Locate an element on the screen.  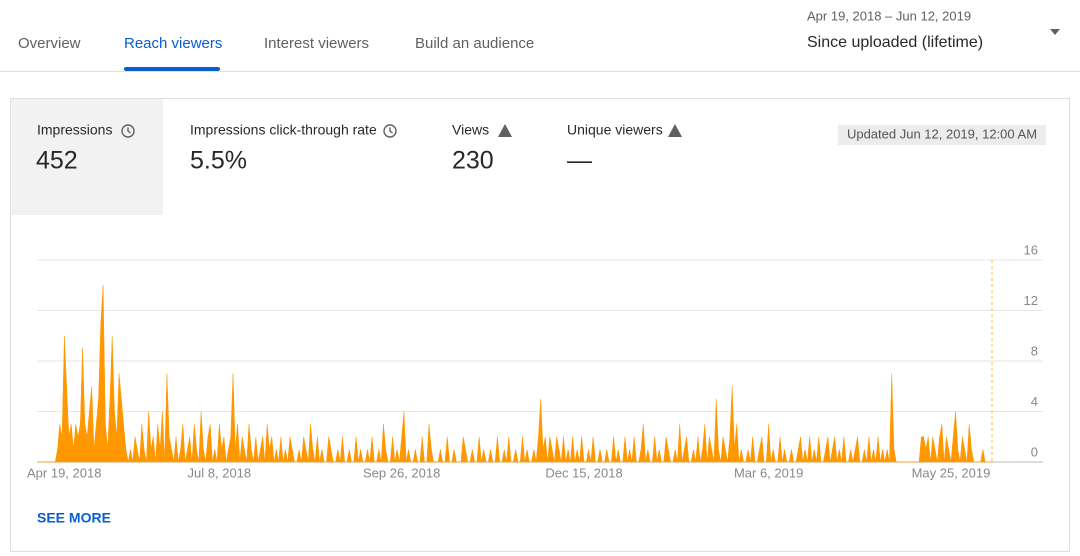
metric-value: 5.5% is located at coordinates (218, 161).